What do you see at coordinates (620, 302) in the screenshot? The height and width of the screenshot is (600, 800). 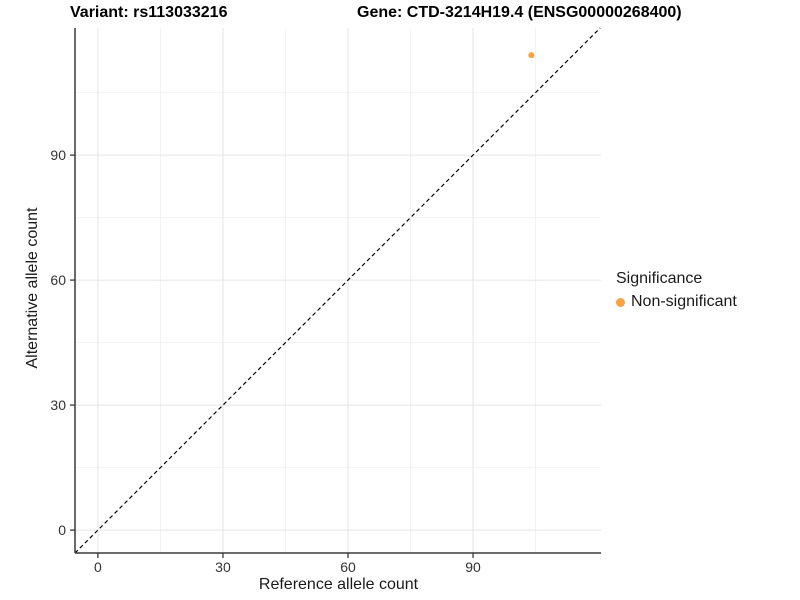 I see `legend-point-icon` at bounding box center [620, 302].